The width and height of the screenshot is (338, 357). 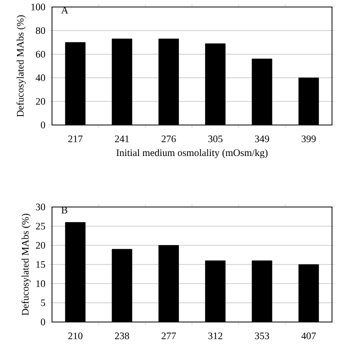 I want to click on y-tick-label: 80, so click(x=41, y=30).